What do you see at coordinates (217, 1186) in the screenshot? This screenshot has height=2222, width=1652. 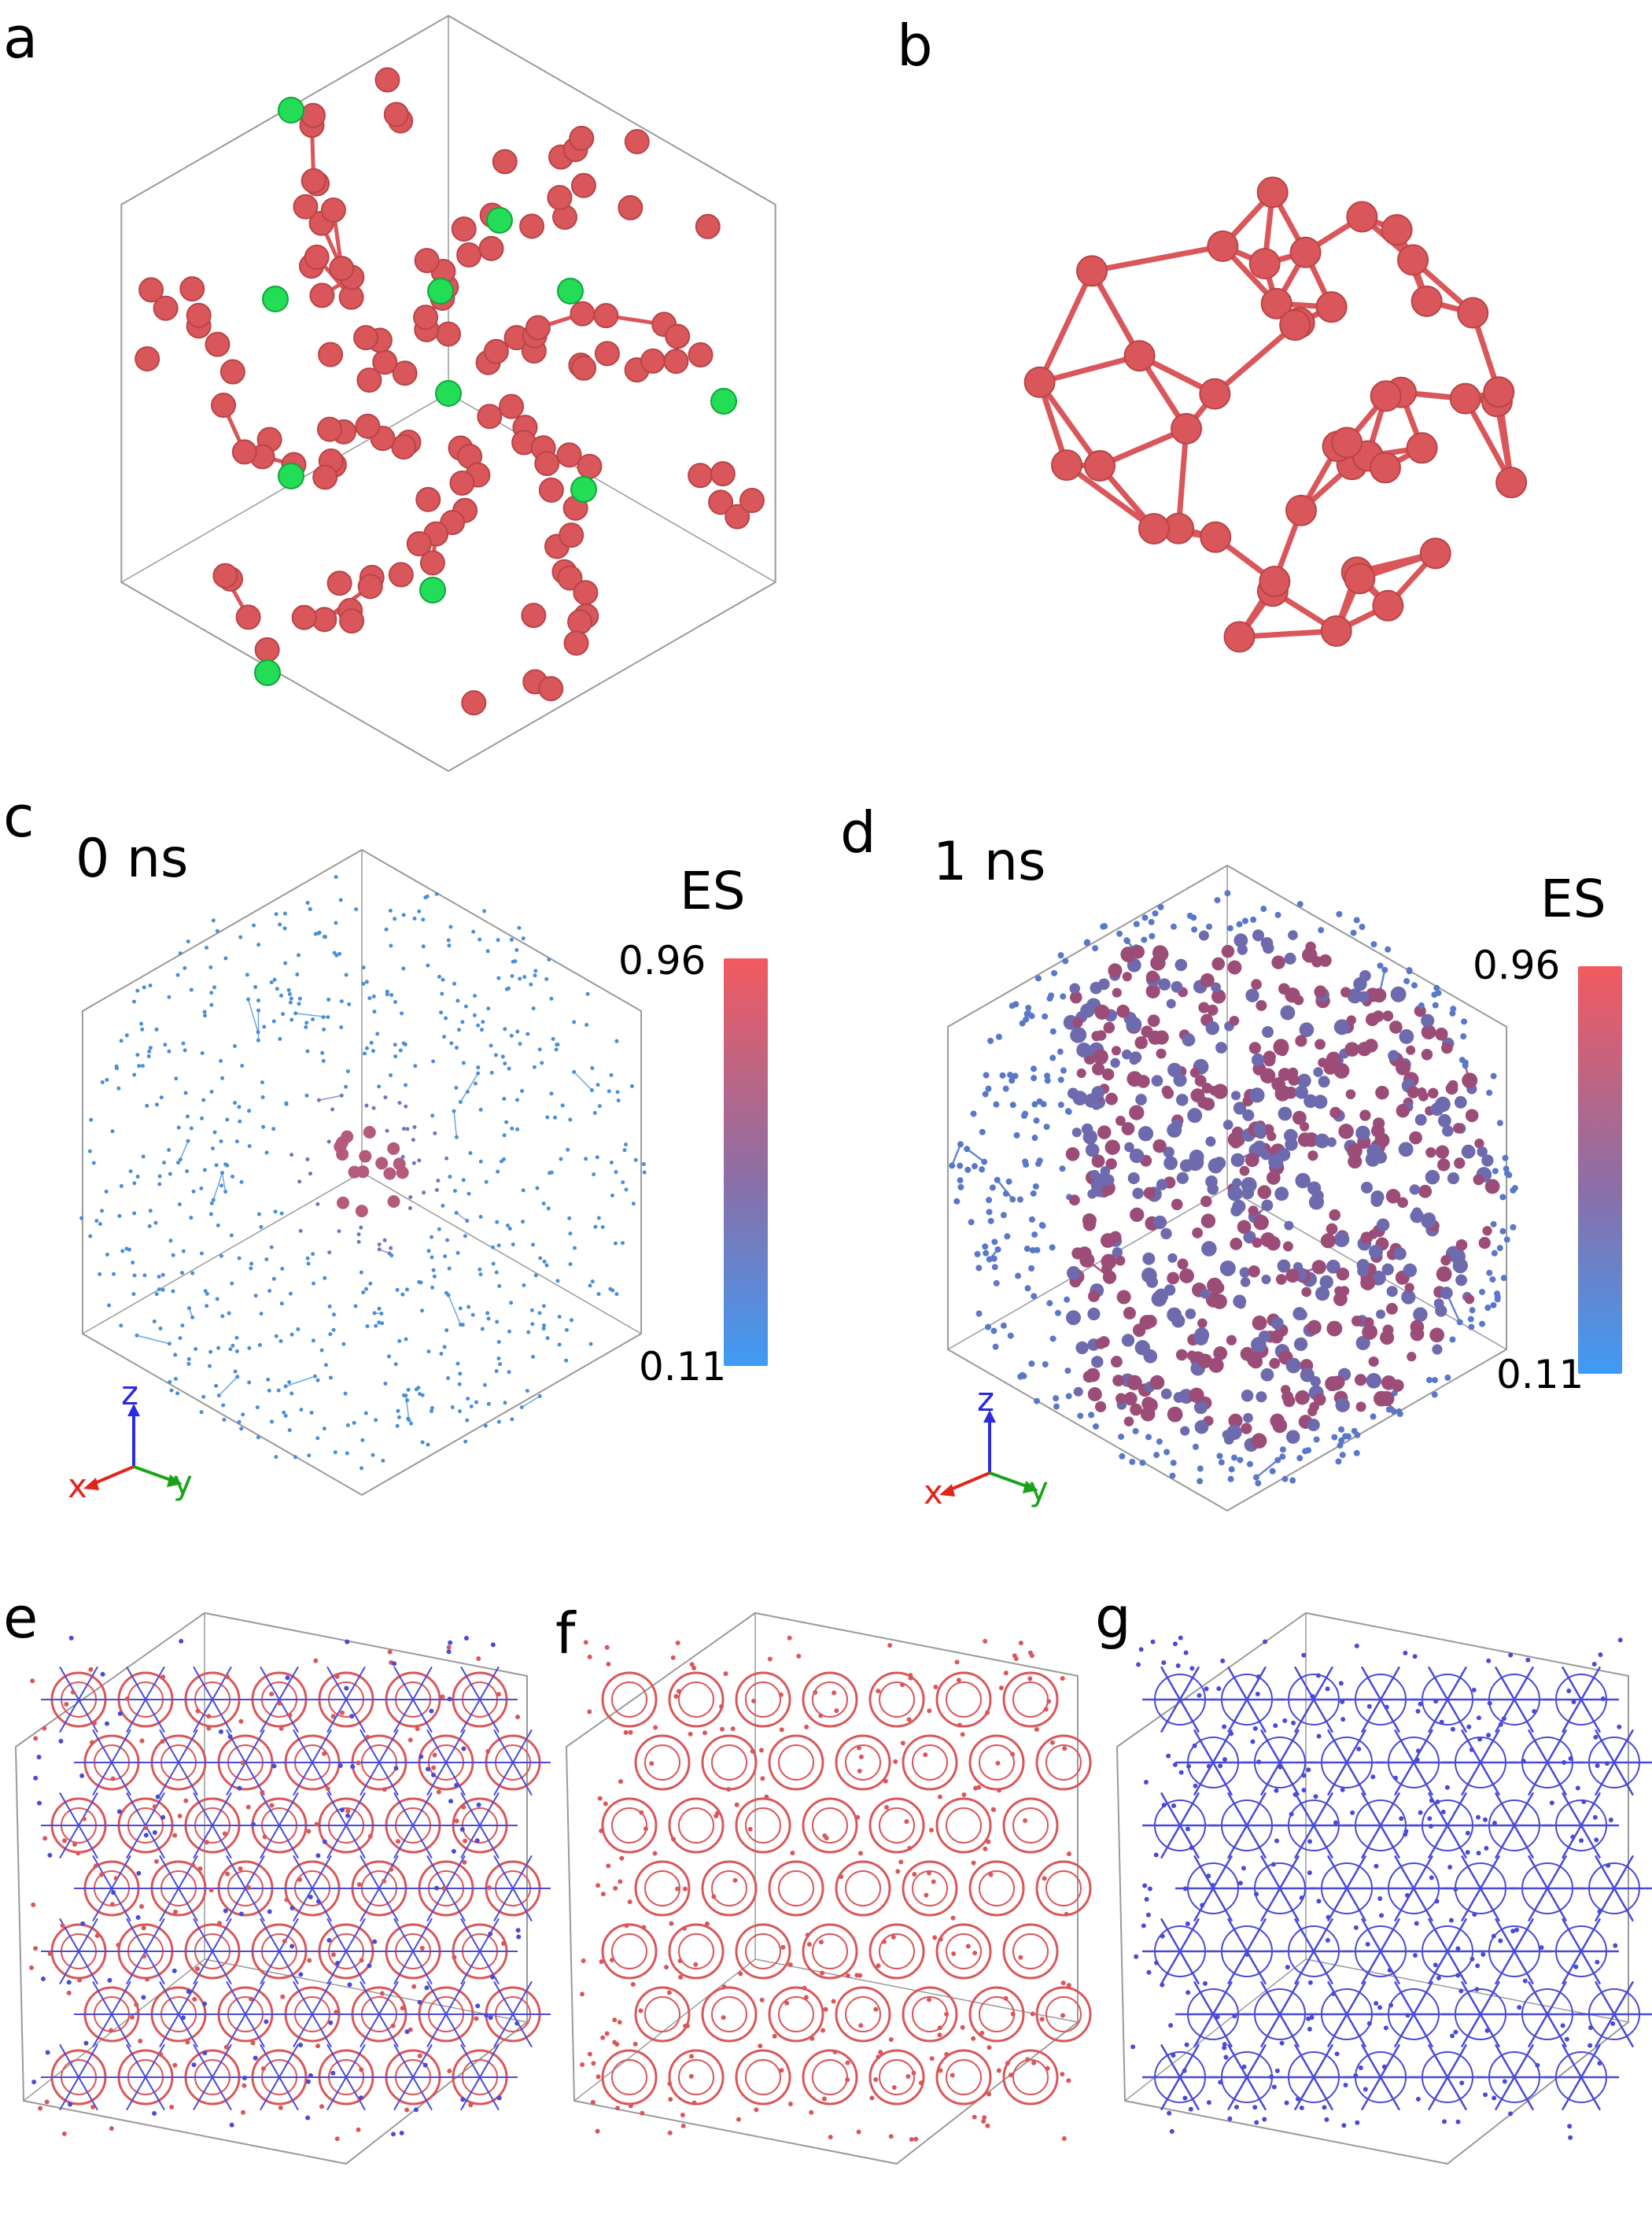 I see `bond` at bounding box center [217, 1186].